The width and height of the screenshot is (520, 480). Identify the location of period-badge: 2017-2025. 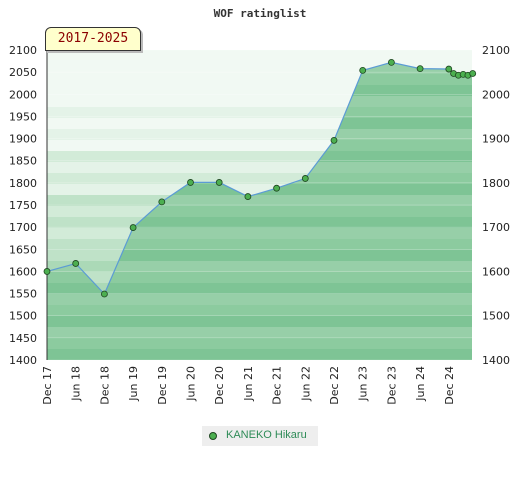
(93, 39).